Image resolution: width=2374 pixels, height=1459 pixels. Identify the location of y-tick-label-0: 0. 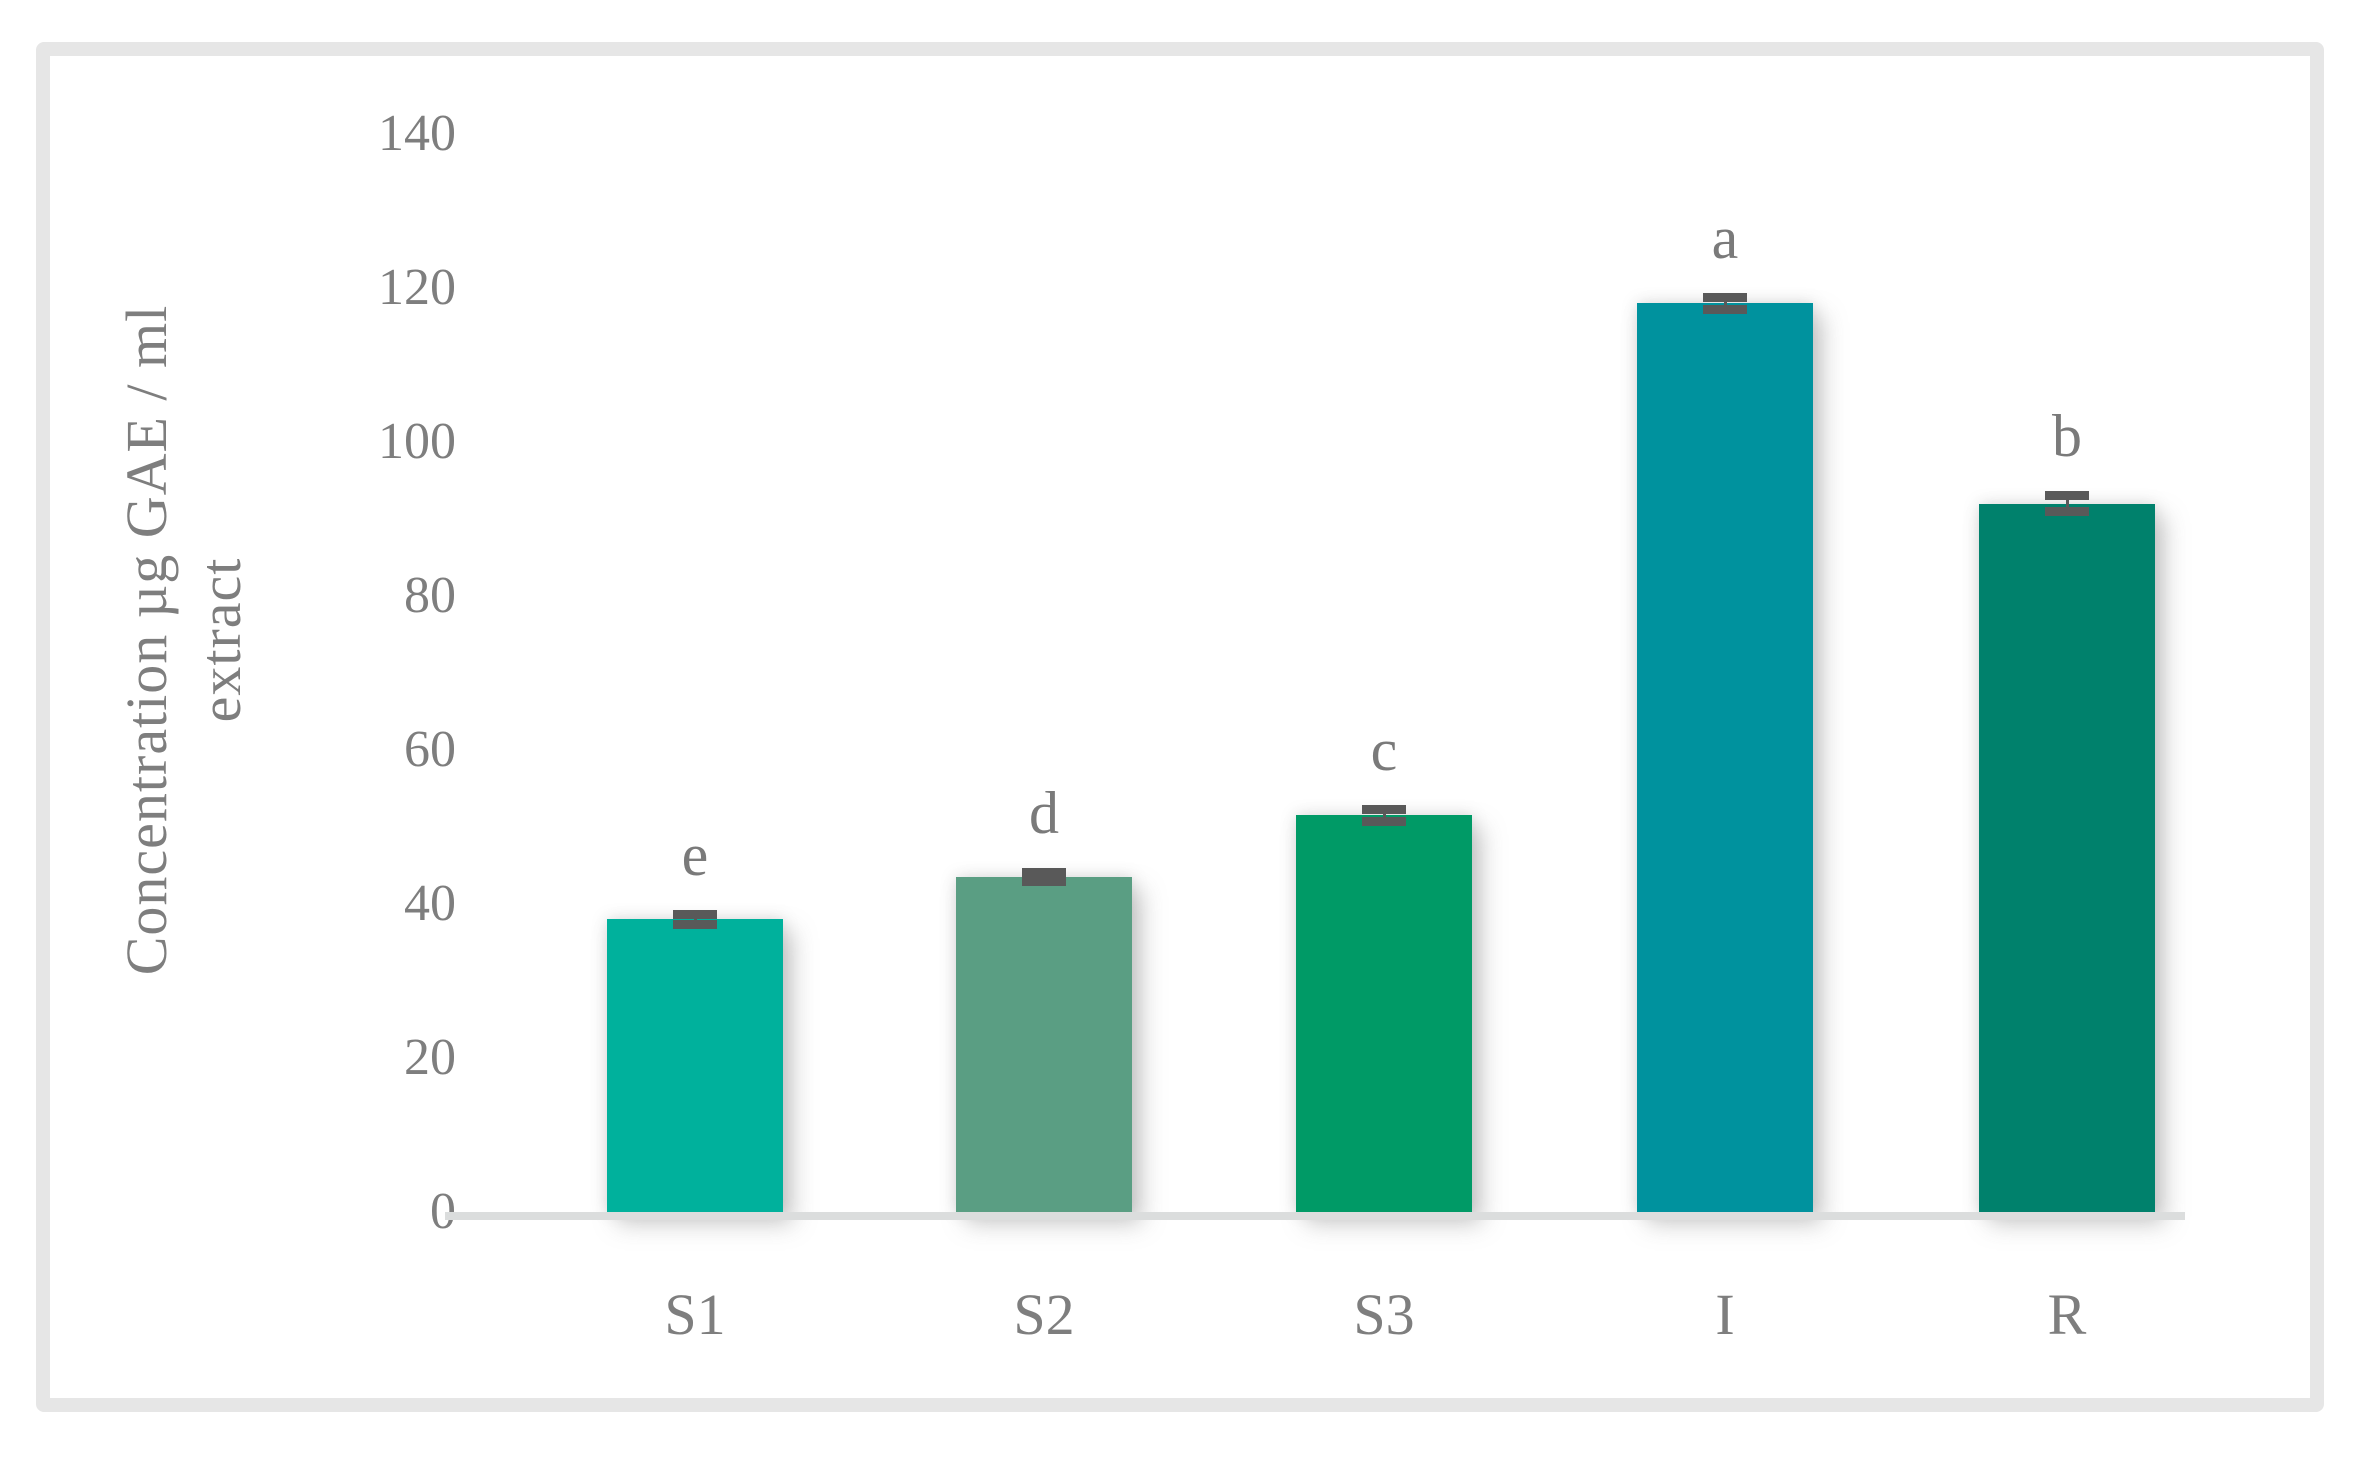
(443, 1211).